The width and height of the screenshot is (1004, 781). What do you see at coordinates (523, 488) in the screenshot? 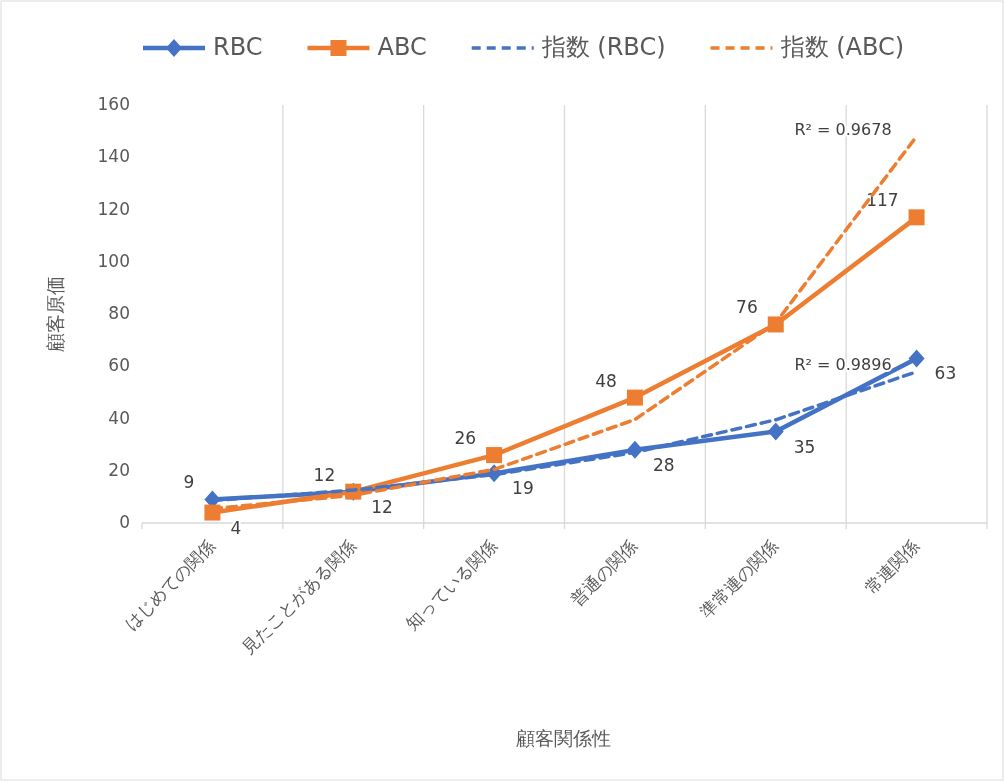
I see `data-label: 19` at bounding box center [523, 488].